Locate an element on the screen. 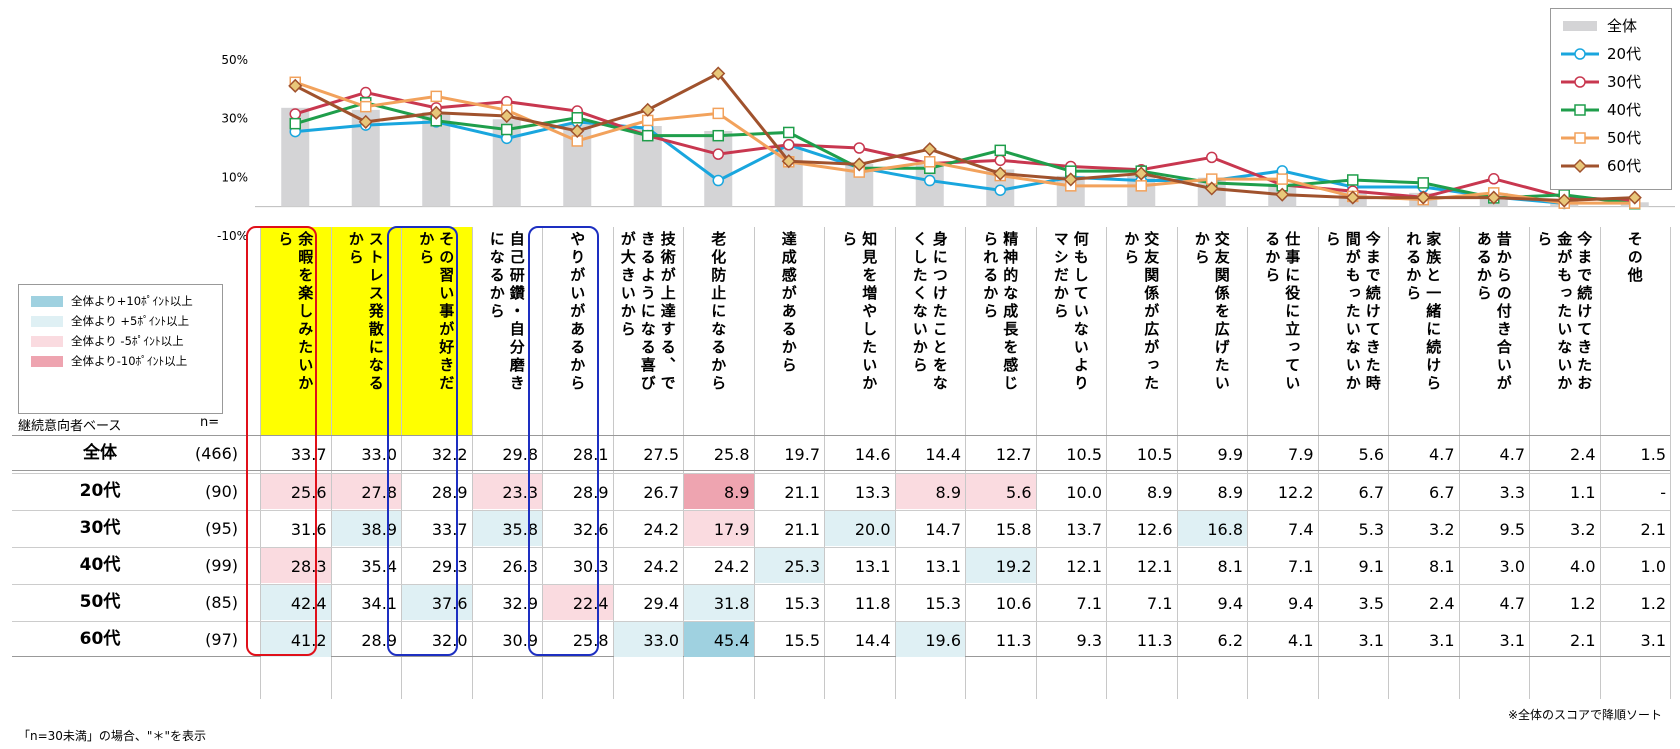 The width and height of the screenshot is (1680, 749). table-cell: 32.0 is located at coordinates (449, 640).